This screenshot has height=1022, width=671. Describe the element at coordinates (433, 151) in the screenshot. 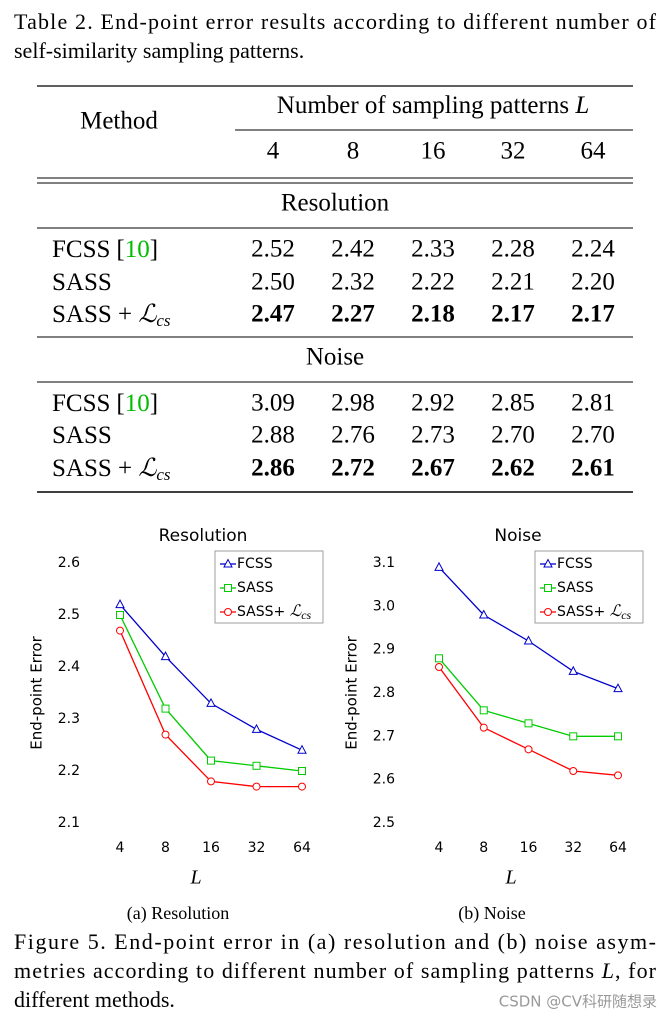

I see `column-header: 16` at that location.